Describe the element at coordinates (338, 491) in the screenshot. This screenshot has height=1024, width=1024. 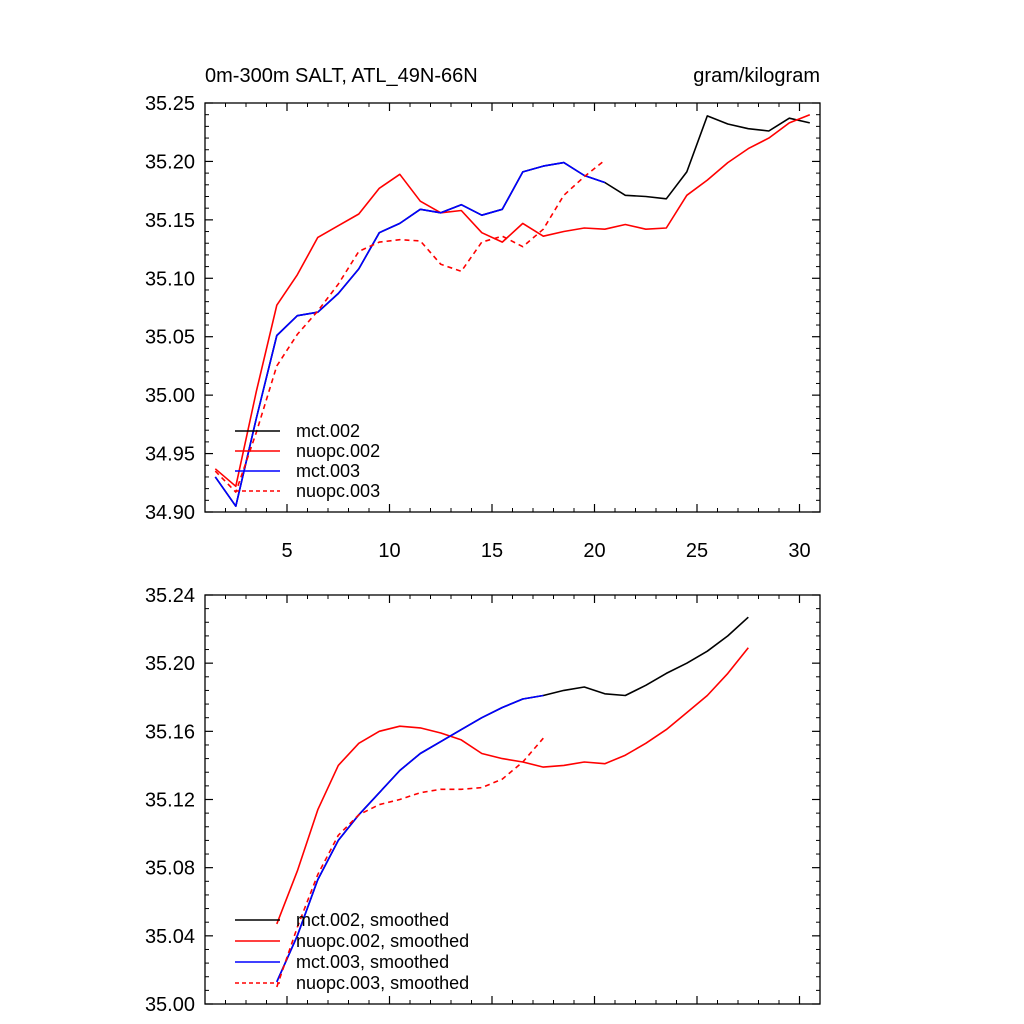
I see `legend-label-nuopc-003: nuopc.003` at that location.